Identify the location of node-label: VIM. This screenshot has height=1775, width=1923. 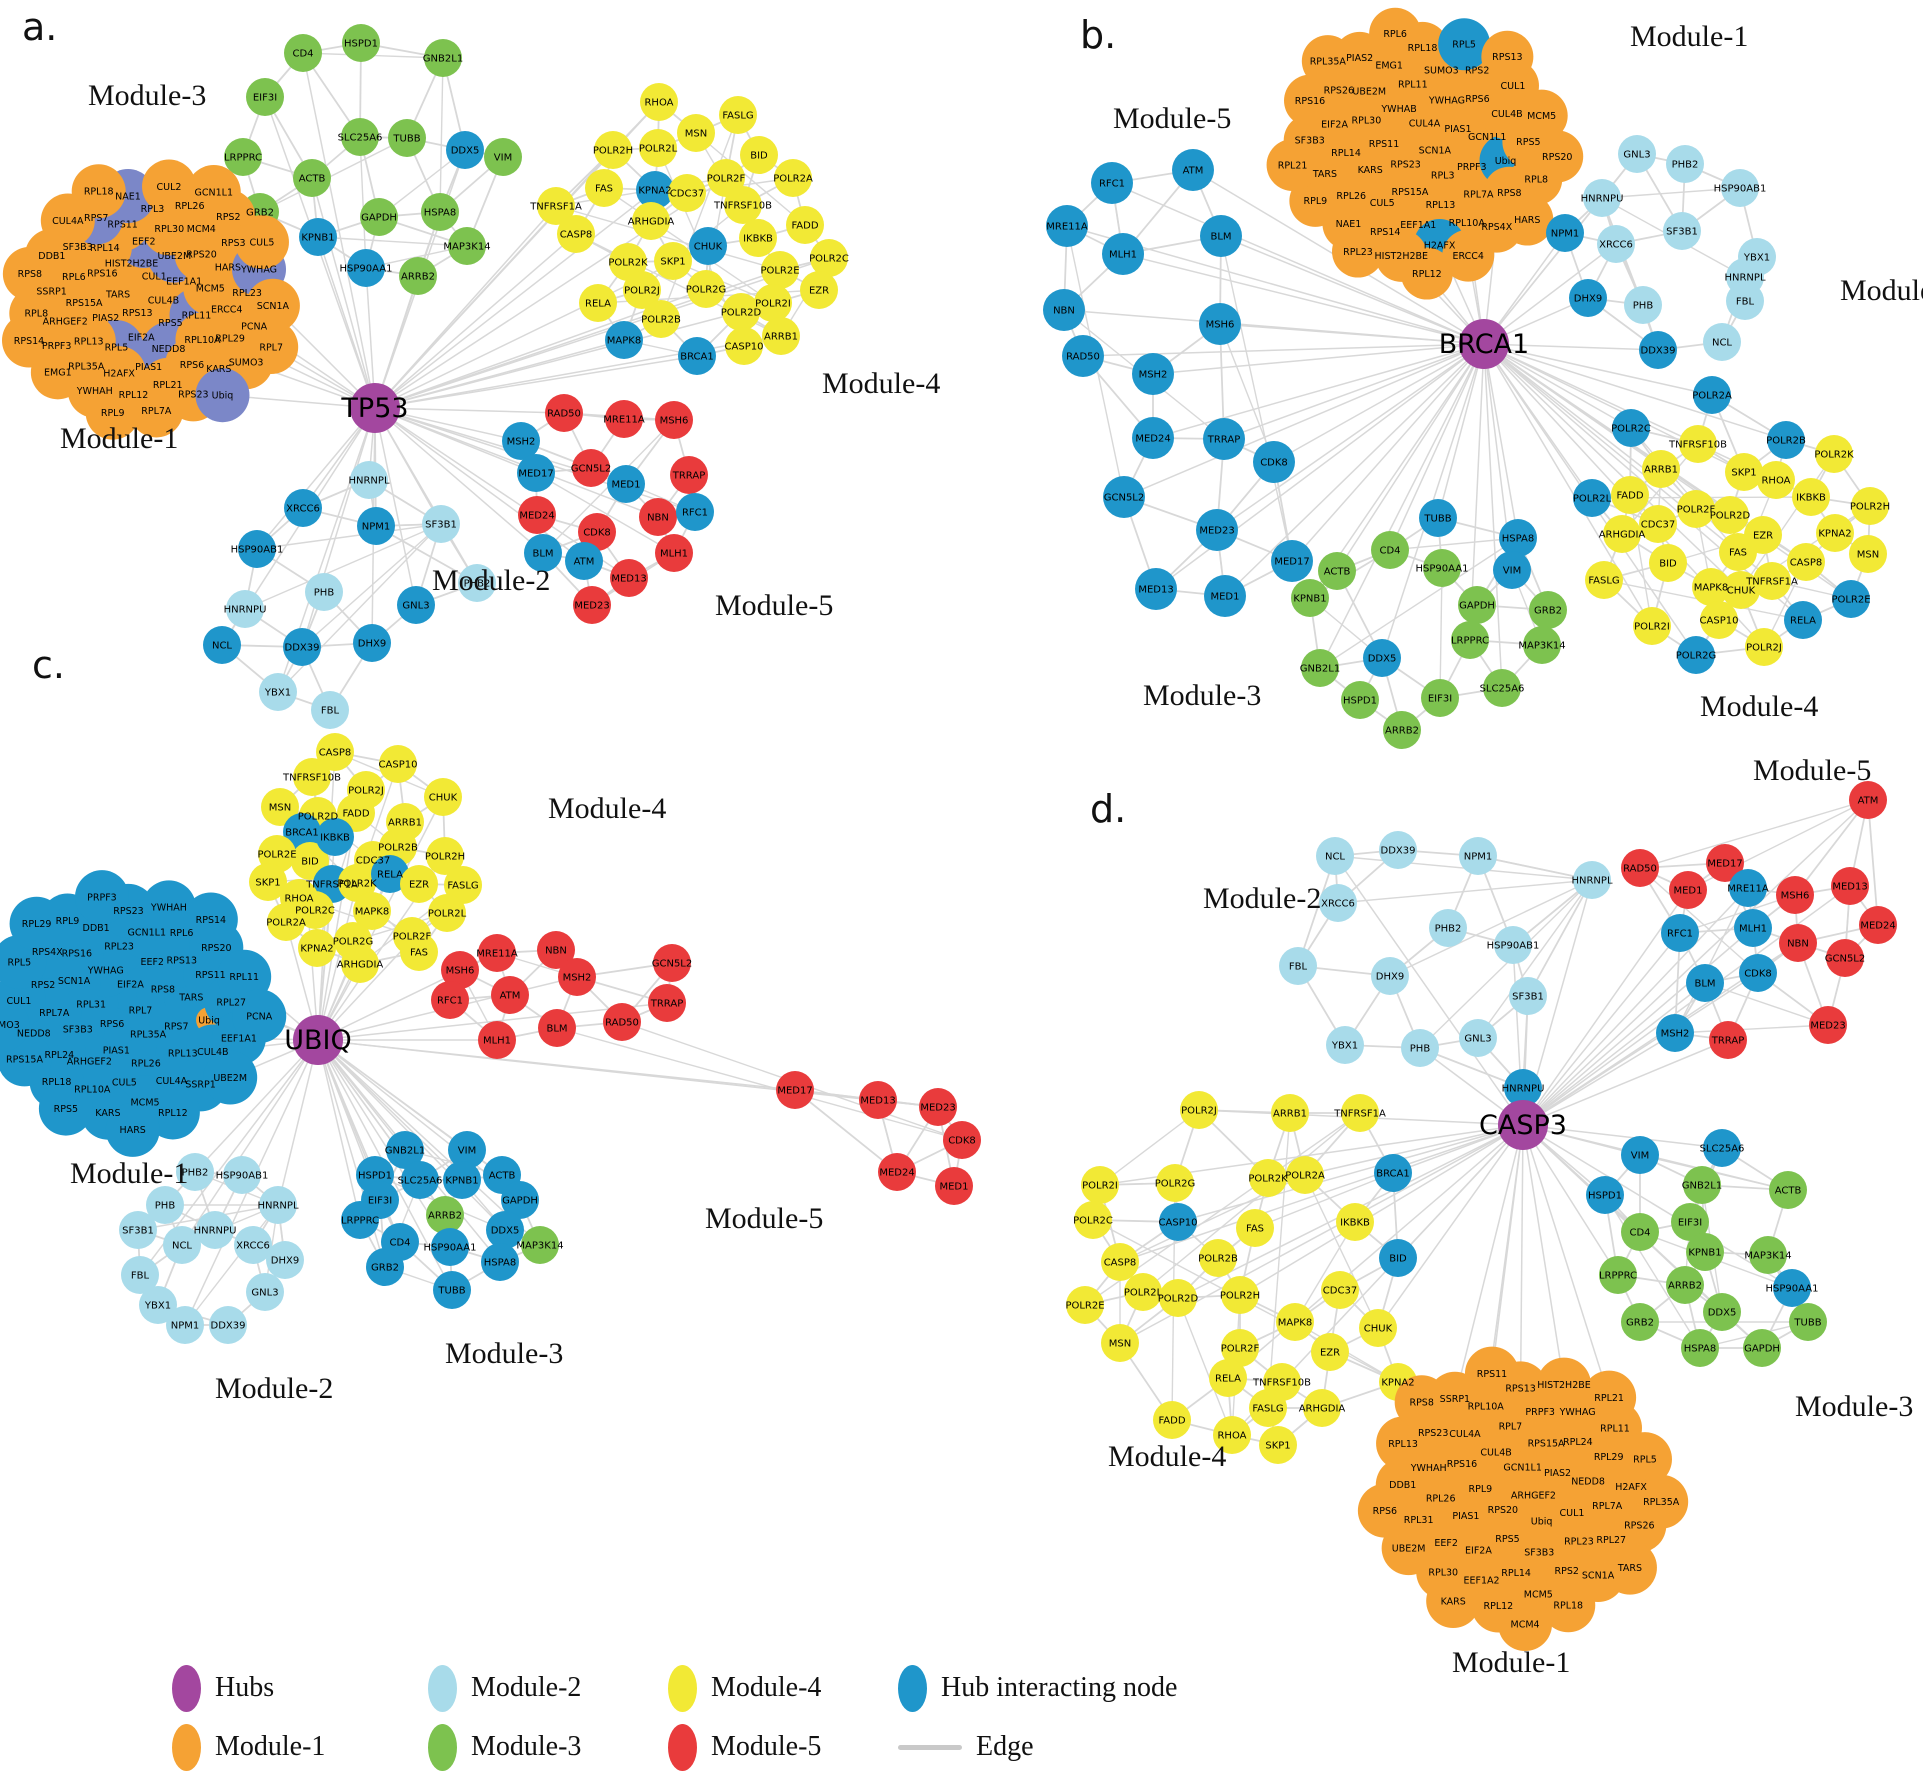
(1512, 571).